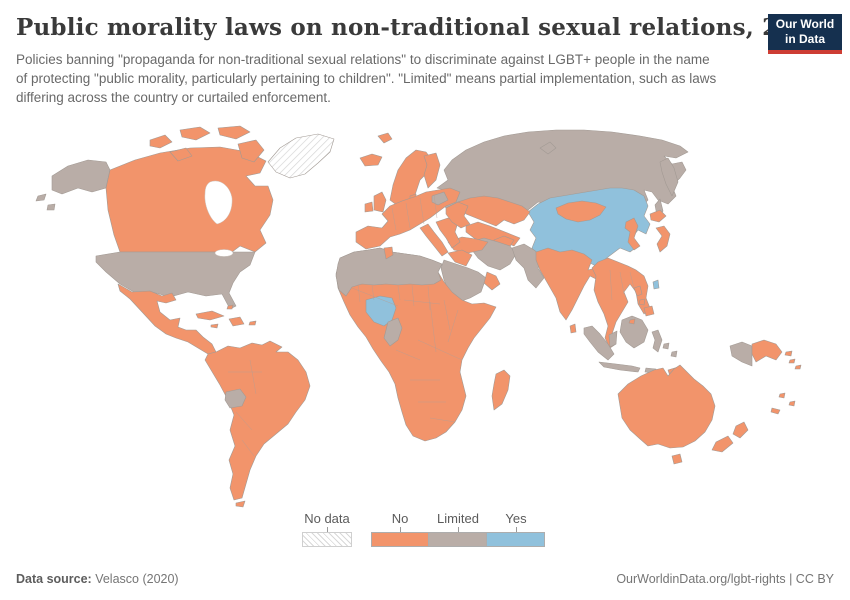 The width and height of the screenshot is (850, 600). I want to click on hudson-bay, so click(218, 202).